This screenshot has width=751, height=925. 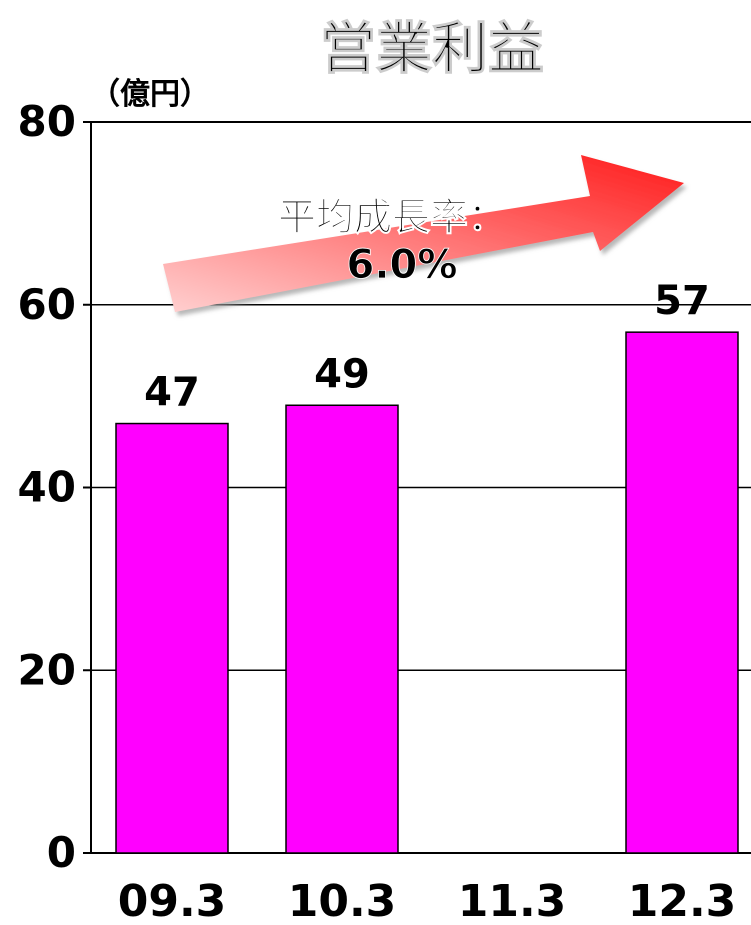 I want to click on data-labels: 47 49 57, so click(x=427, y=346).